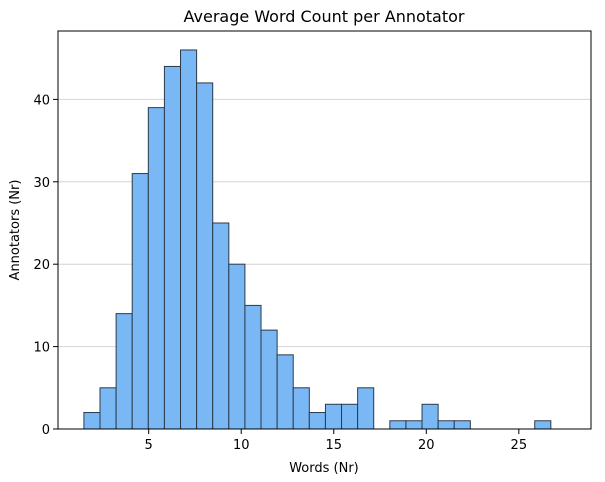 The height and width of the screenshot is (482, 605). I want to click on x-tick-label: 5, so click(149, 445).